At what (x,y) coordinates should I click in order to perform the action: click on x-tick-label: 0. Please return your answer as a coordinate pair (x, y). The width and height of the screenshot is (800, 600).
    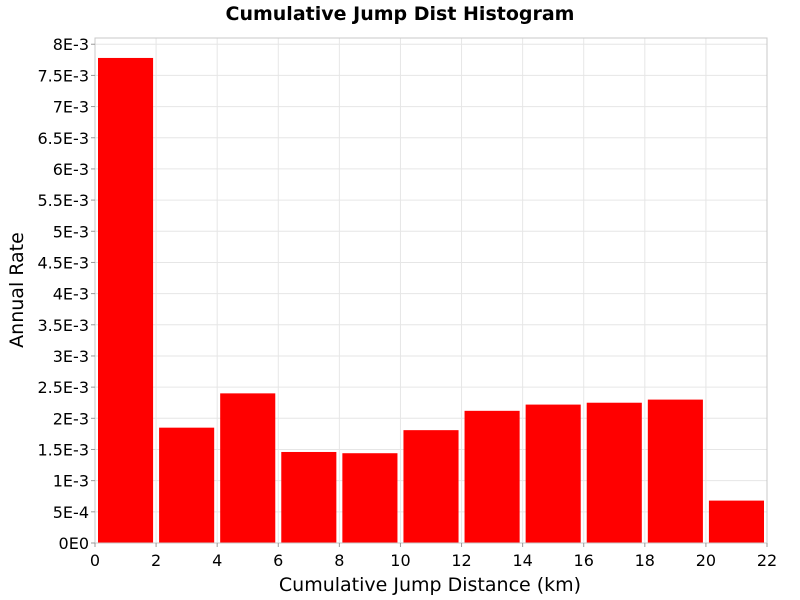
    Looking at the image, I should click on (95, 560).